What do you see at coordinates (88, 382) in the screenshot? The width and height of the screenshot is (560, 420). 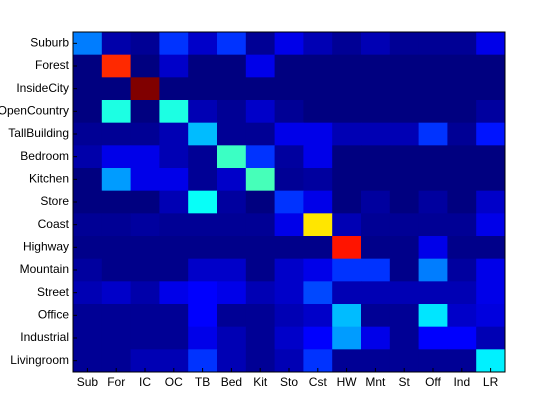 I see `x-tick-label: Sub` at bounding box center [88, 382].